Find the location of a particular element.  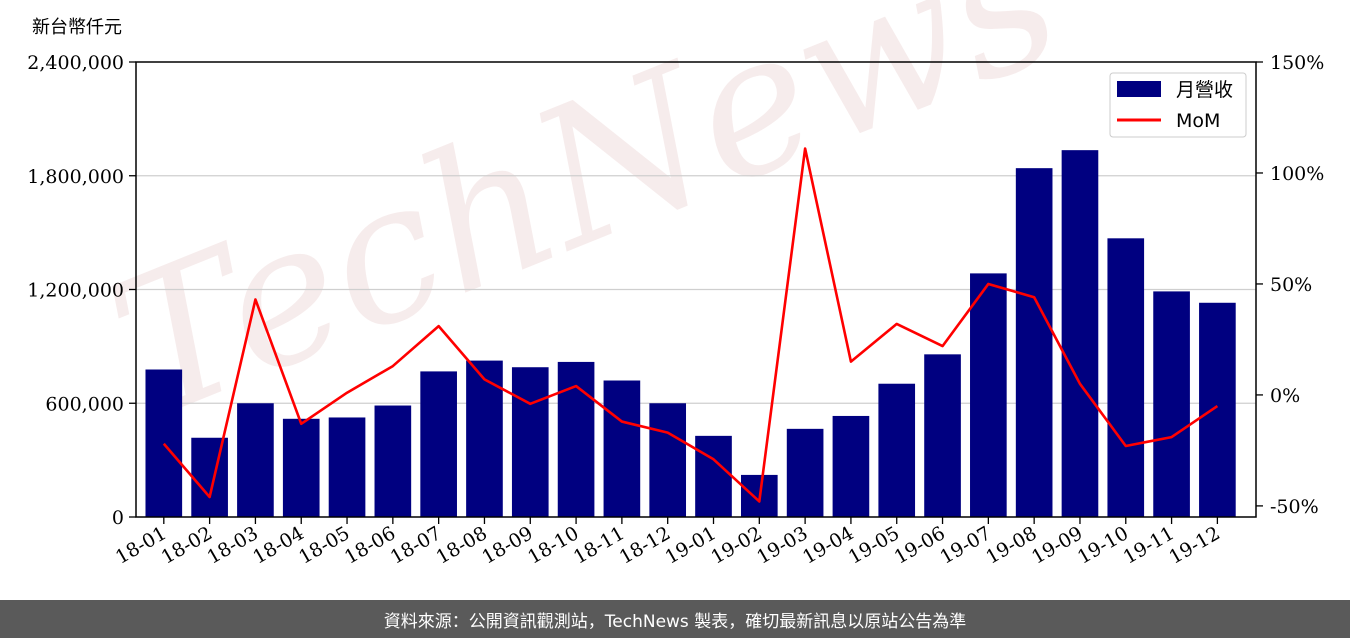

left-tick-label: 2,400,000 is located at coordinates (75, 63).